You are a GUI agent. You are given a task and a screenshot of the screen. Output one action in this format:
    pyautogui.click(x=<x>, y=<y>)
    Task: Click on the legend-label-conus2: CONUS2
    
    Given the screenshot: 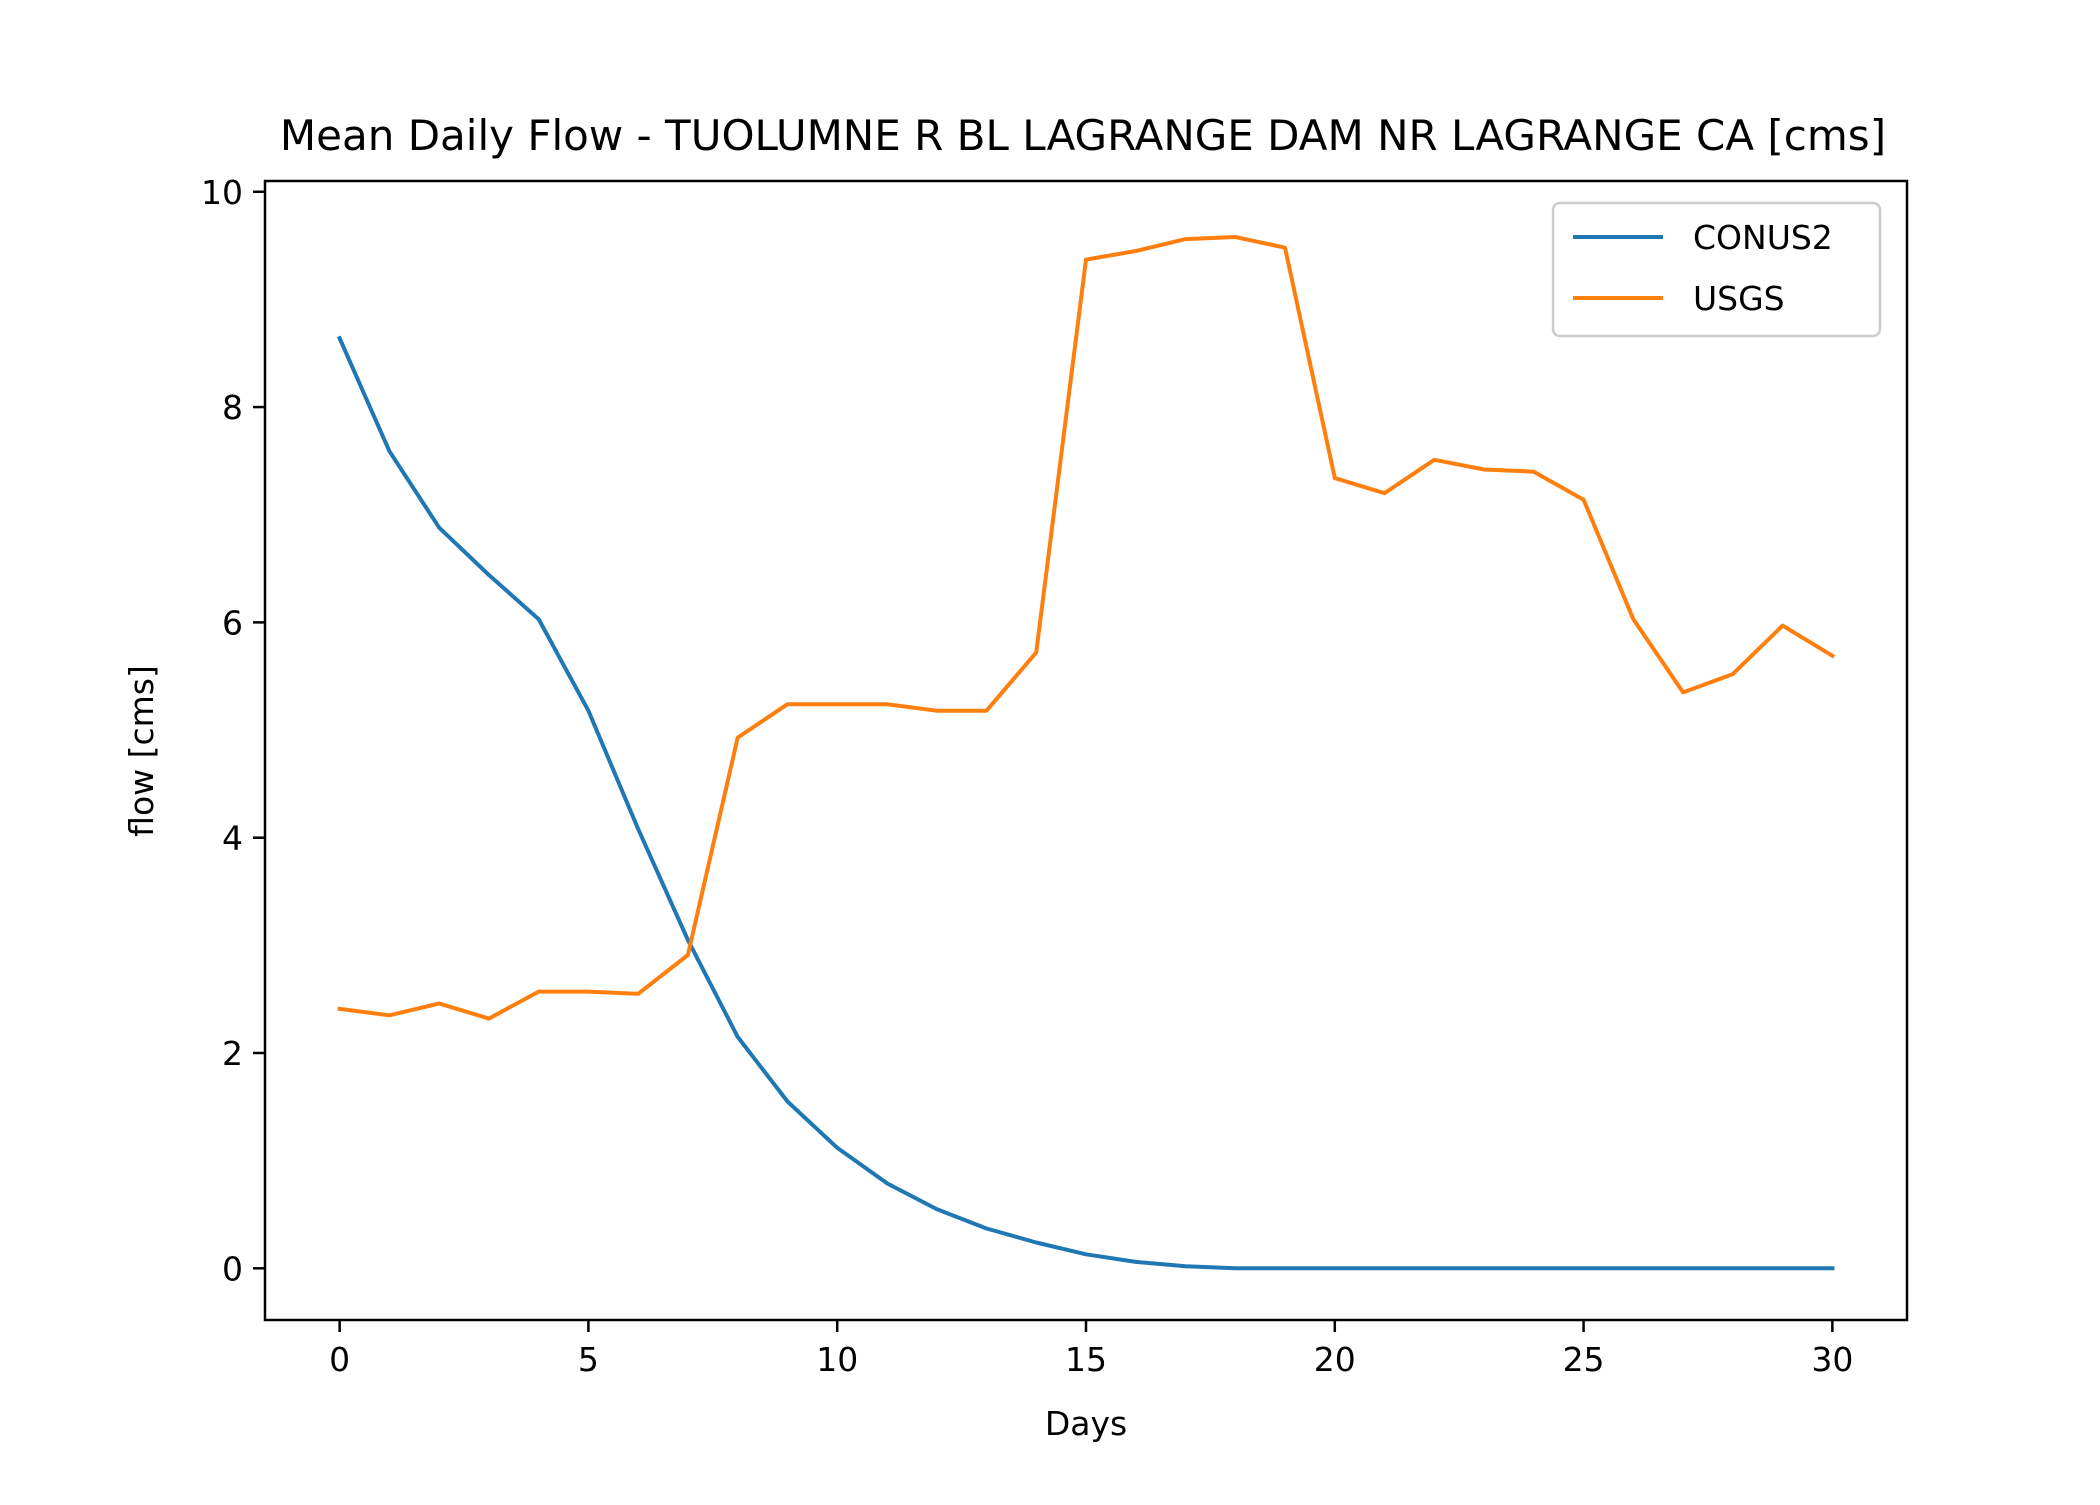 What is the action you would take?
    pyautogui.click(x=1763, y=237)
    